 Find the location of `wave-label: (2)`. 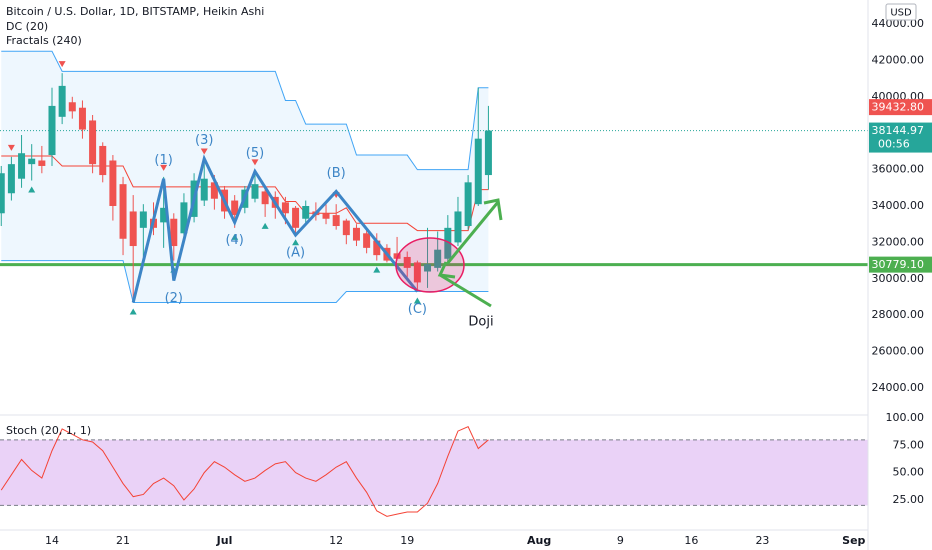

wave-label: (2) is located at coordinates (174, 298).